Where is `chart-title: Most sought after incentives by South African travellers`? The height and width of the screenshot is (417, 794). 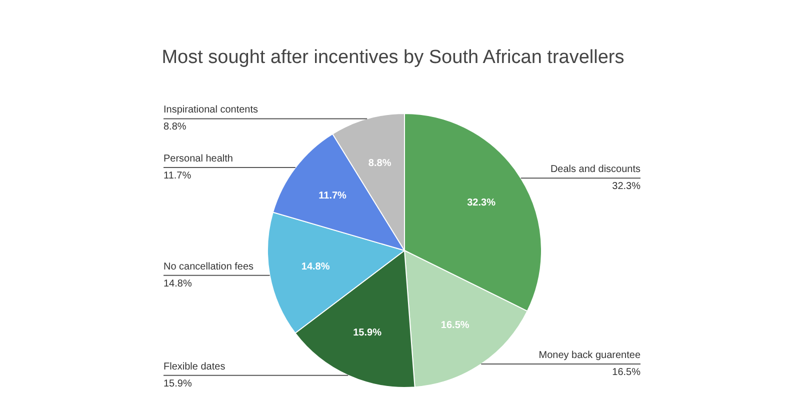 chart-title: Most sought after incentives by South African travellers is located at coordinates (393, 57).